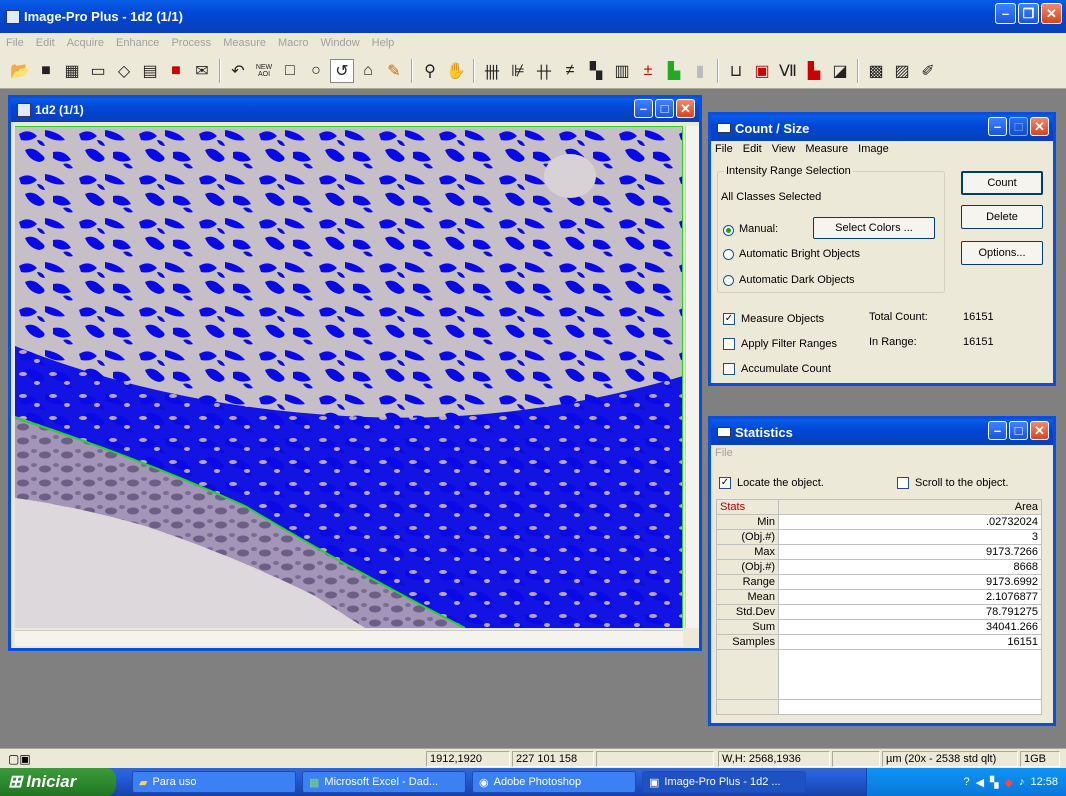  Describe the element at coordinates (1018, 126) in the screenshot. I see `count-size-maximize-button: □` at that location.